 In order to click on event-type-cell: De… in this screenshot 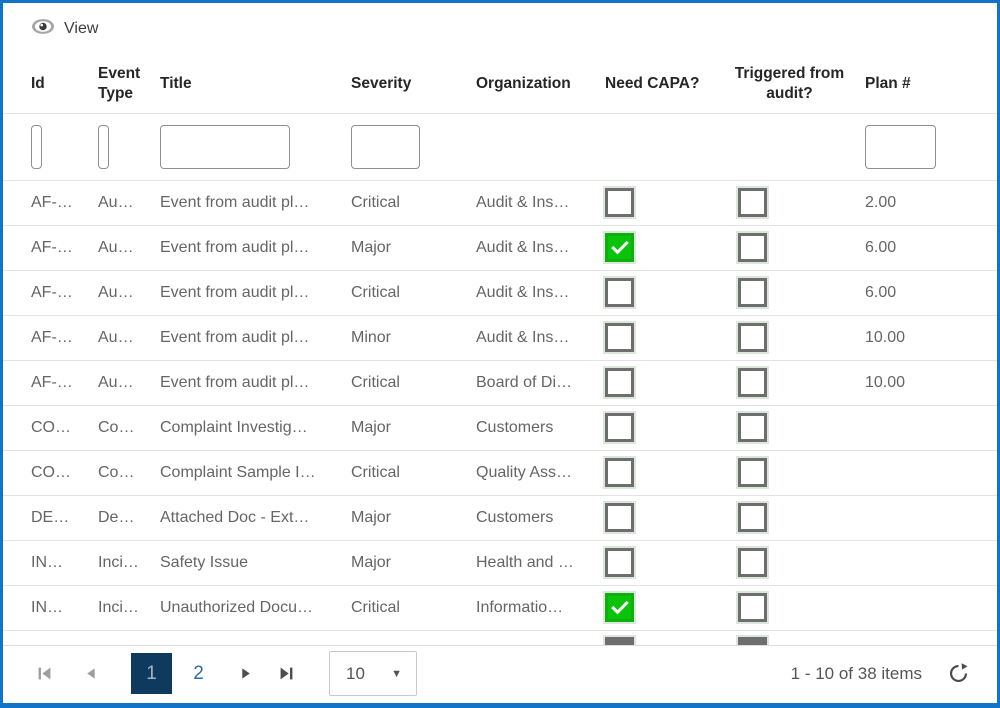, I will do `click(117, 518)`.